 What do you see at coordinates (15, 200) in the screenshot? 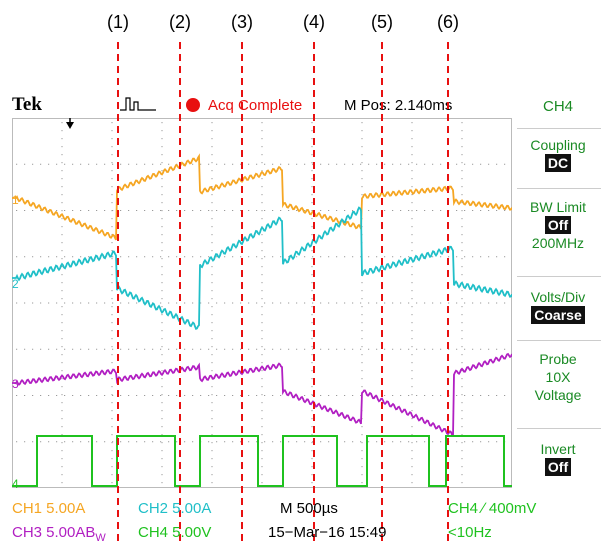
I see `ch1-ground-marker: 1` at bounding box center [15, 200].